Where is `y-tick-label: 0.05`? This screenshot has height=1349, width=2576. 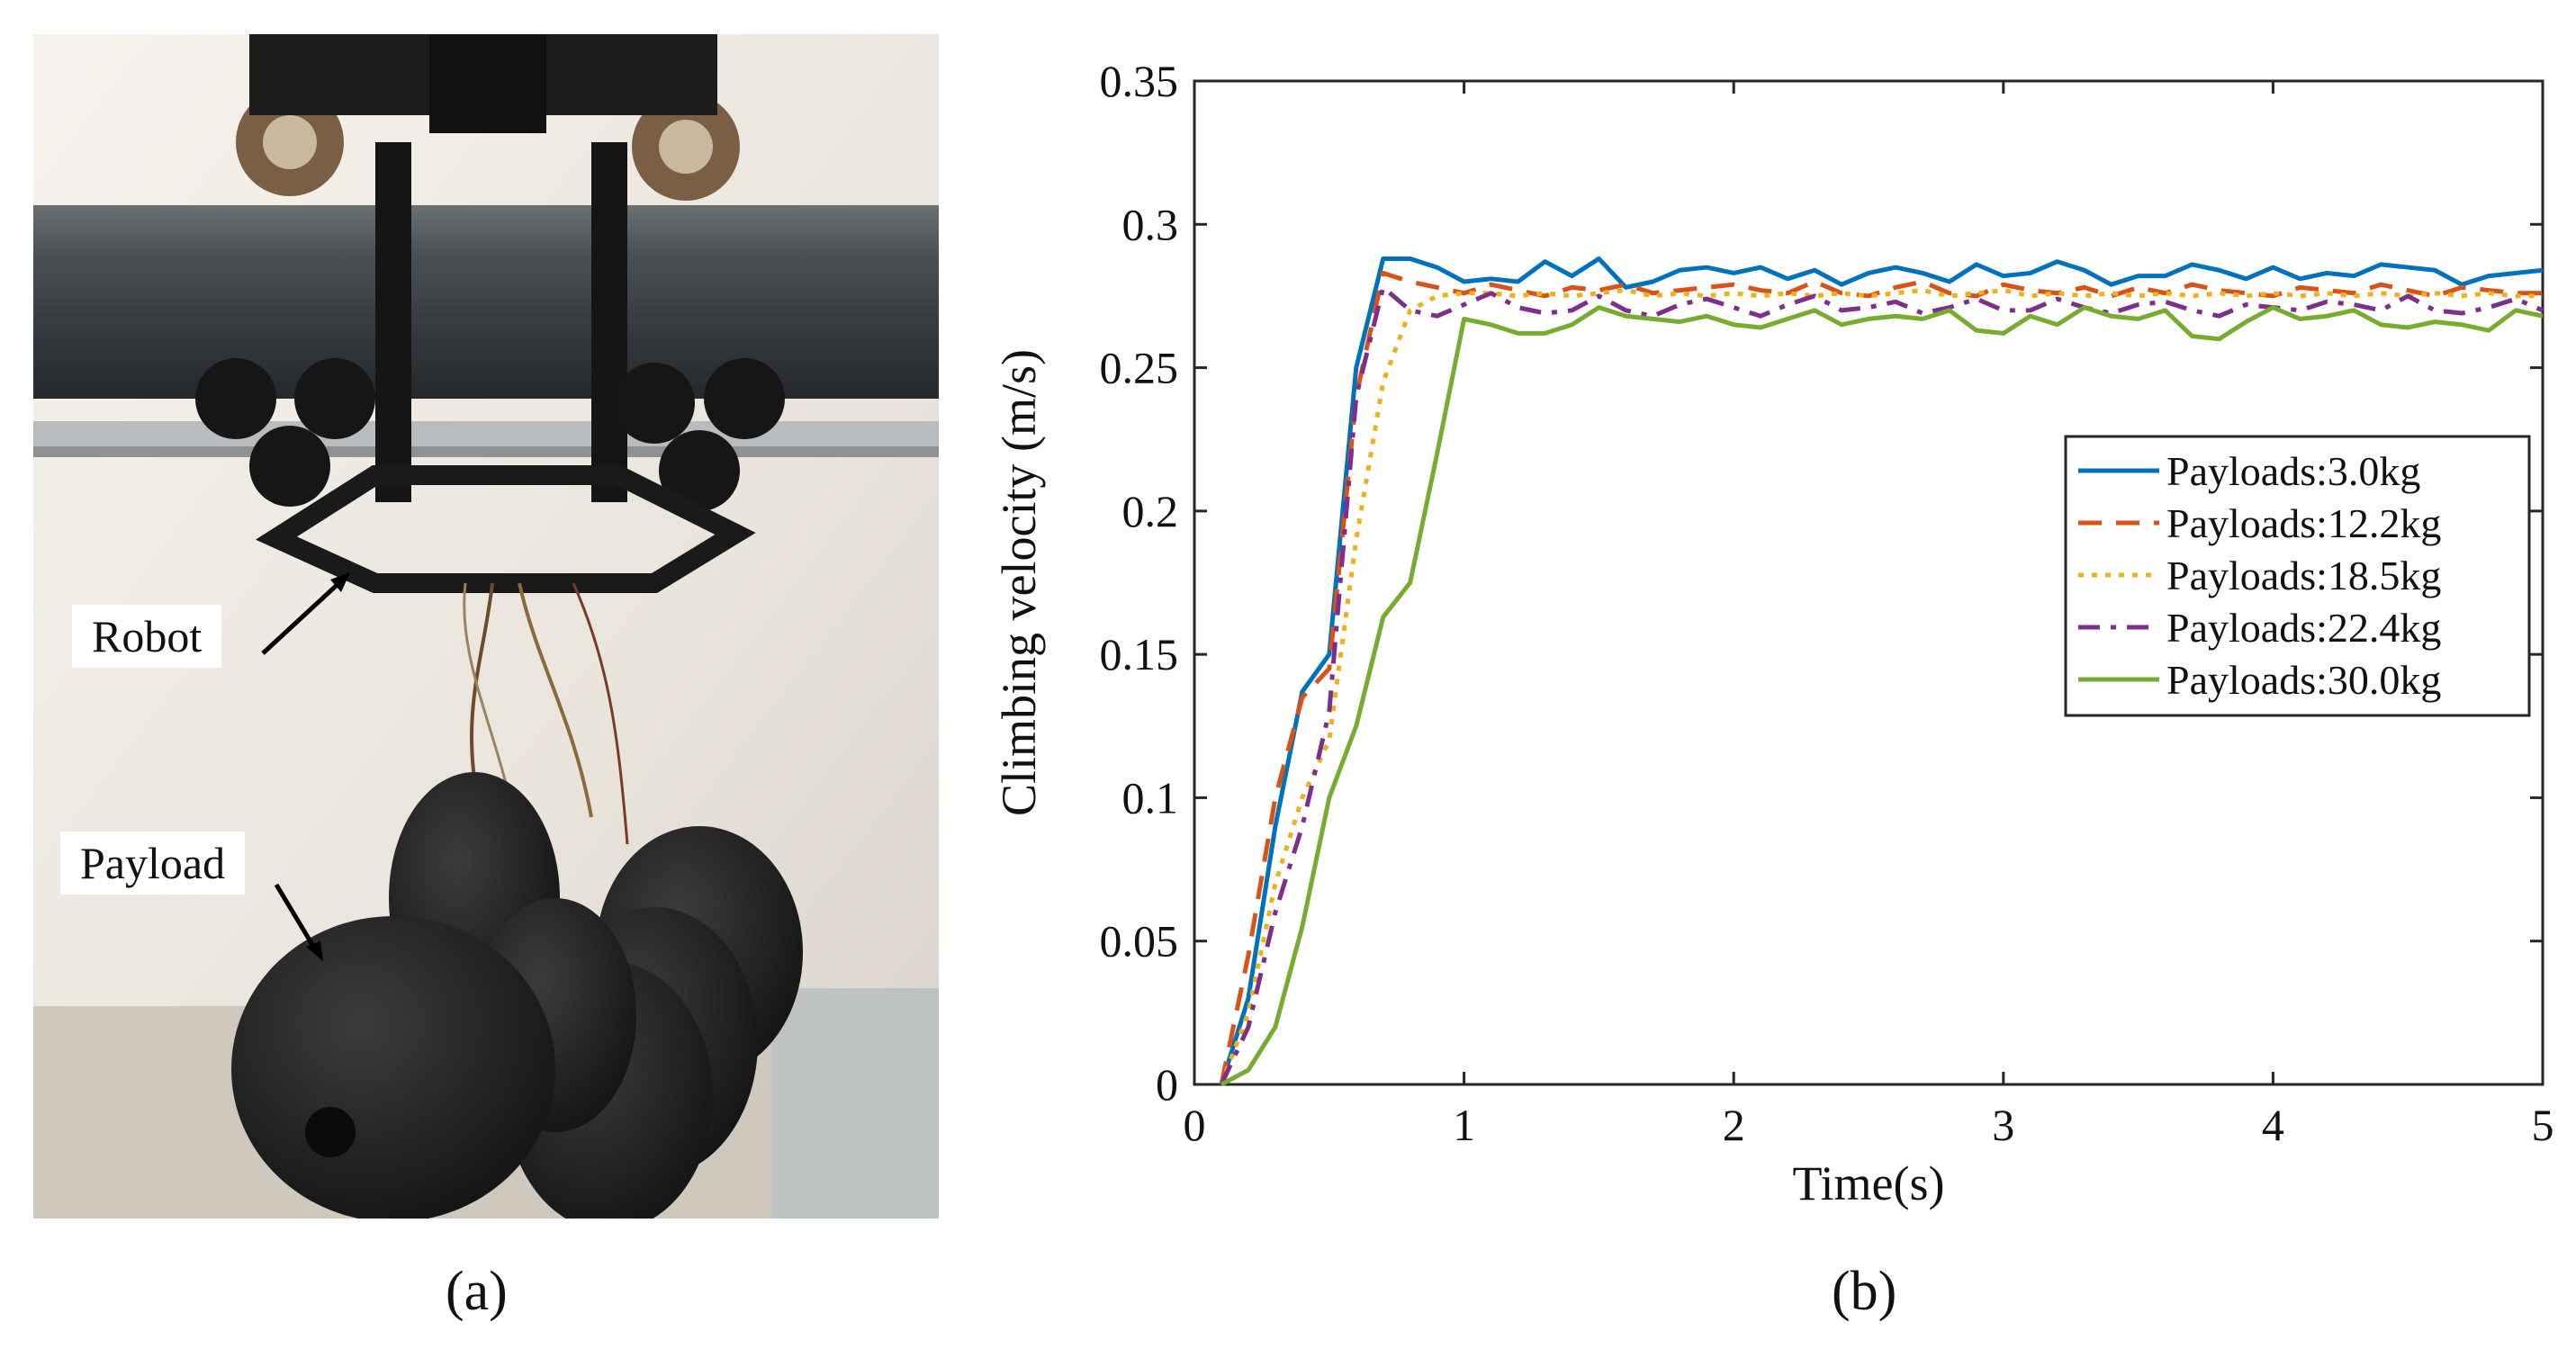 y-tick-label: 0.05 is located at coordinates (1139, 941).